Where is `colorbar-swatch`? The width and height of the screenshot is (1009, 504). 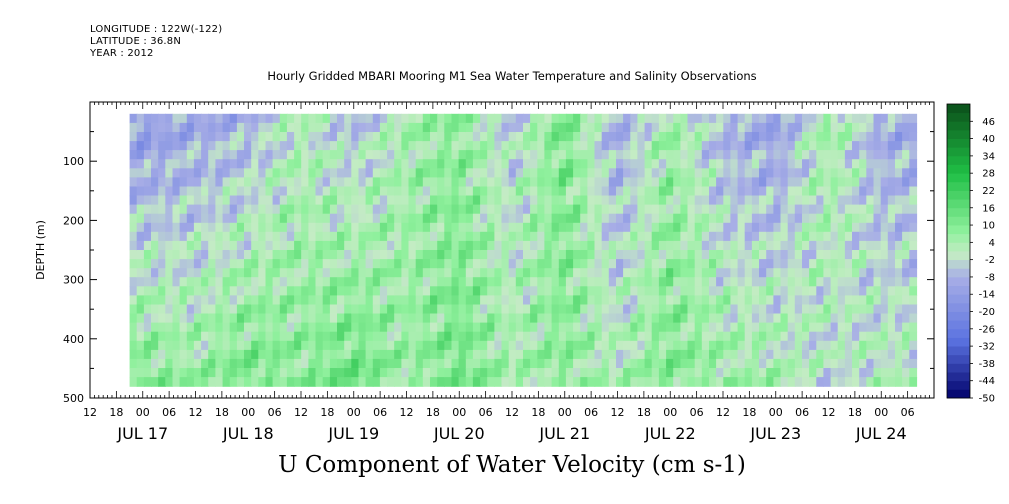 colorbar-swatch is located at coordinates (958, 316).